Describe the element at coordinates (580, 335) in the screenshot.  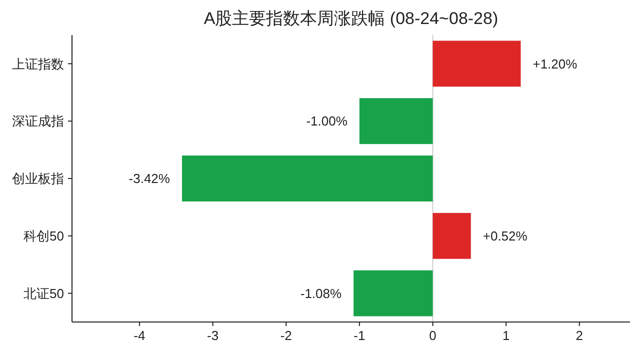
I see `x-tick-label: 2` at that location.